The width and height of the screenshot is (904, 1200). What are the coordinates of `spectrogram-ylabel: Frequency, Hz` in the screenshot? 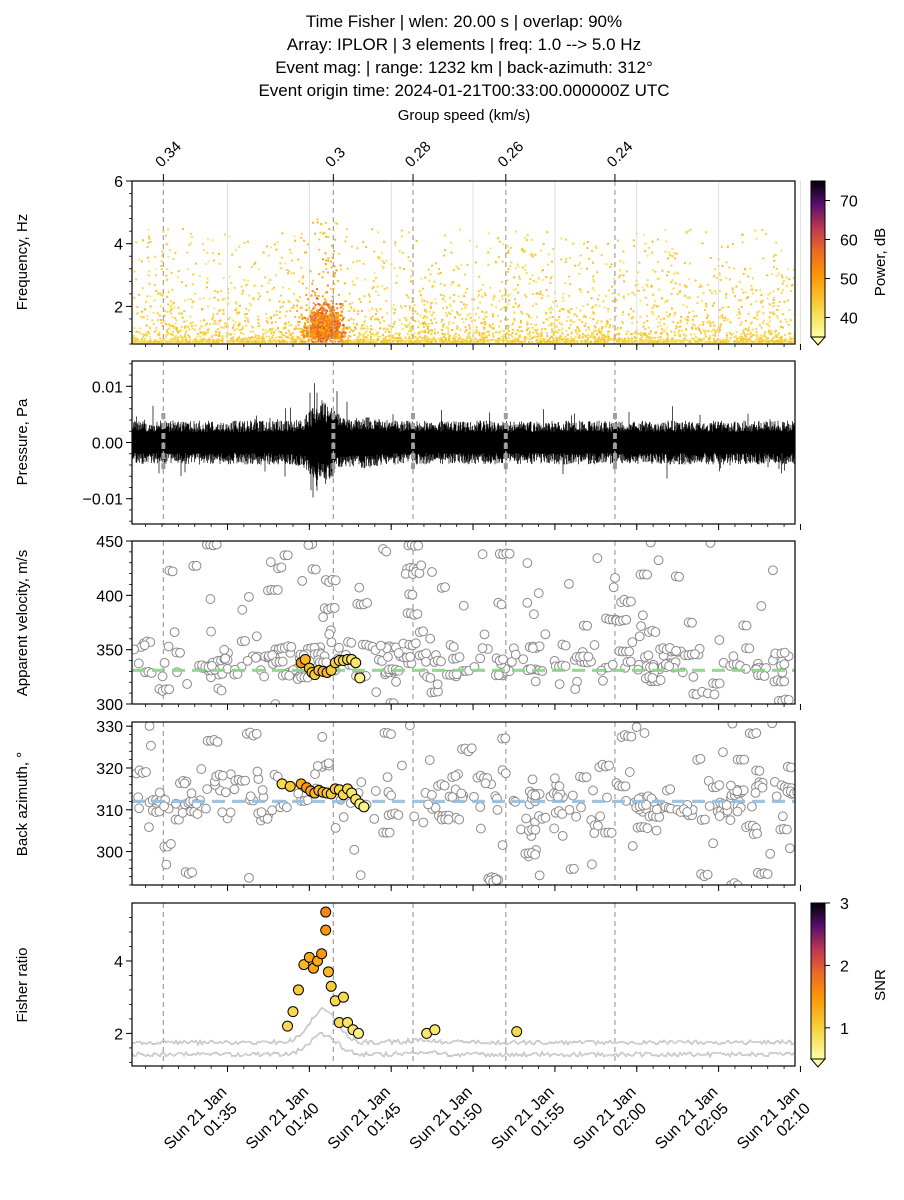 It's located at (22, 262).